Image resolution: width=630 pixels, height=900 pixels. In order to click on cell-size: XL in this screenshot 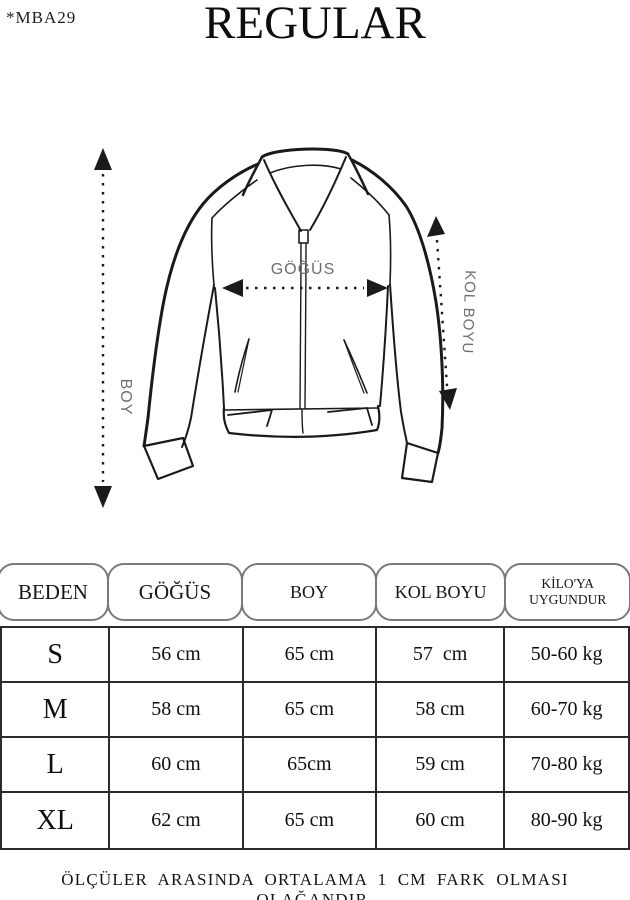, I will do `click(56, 820)`.